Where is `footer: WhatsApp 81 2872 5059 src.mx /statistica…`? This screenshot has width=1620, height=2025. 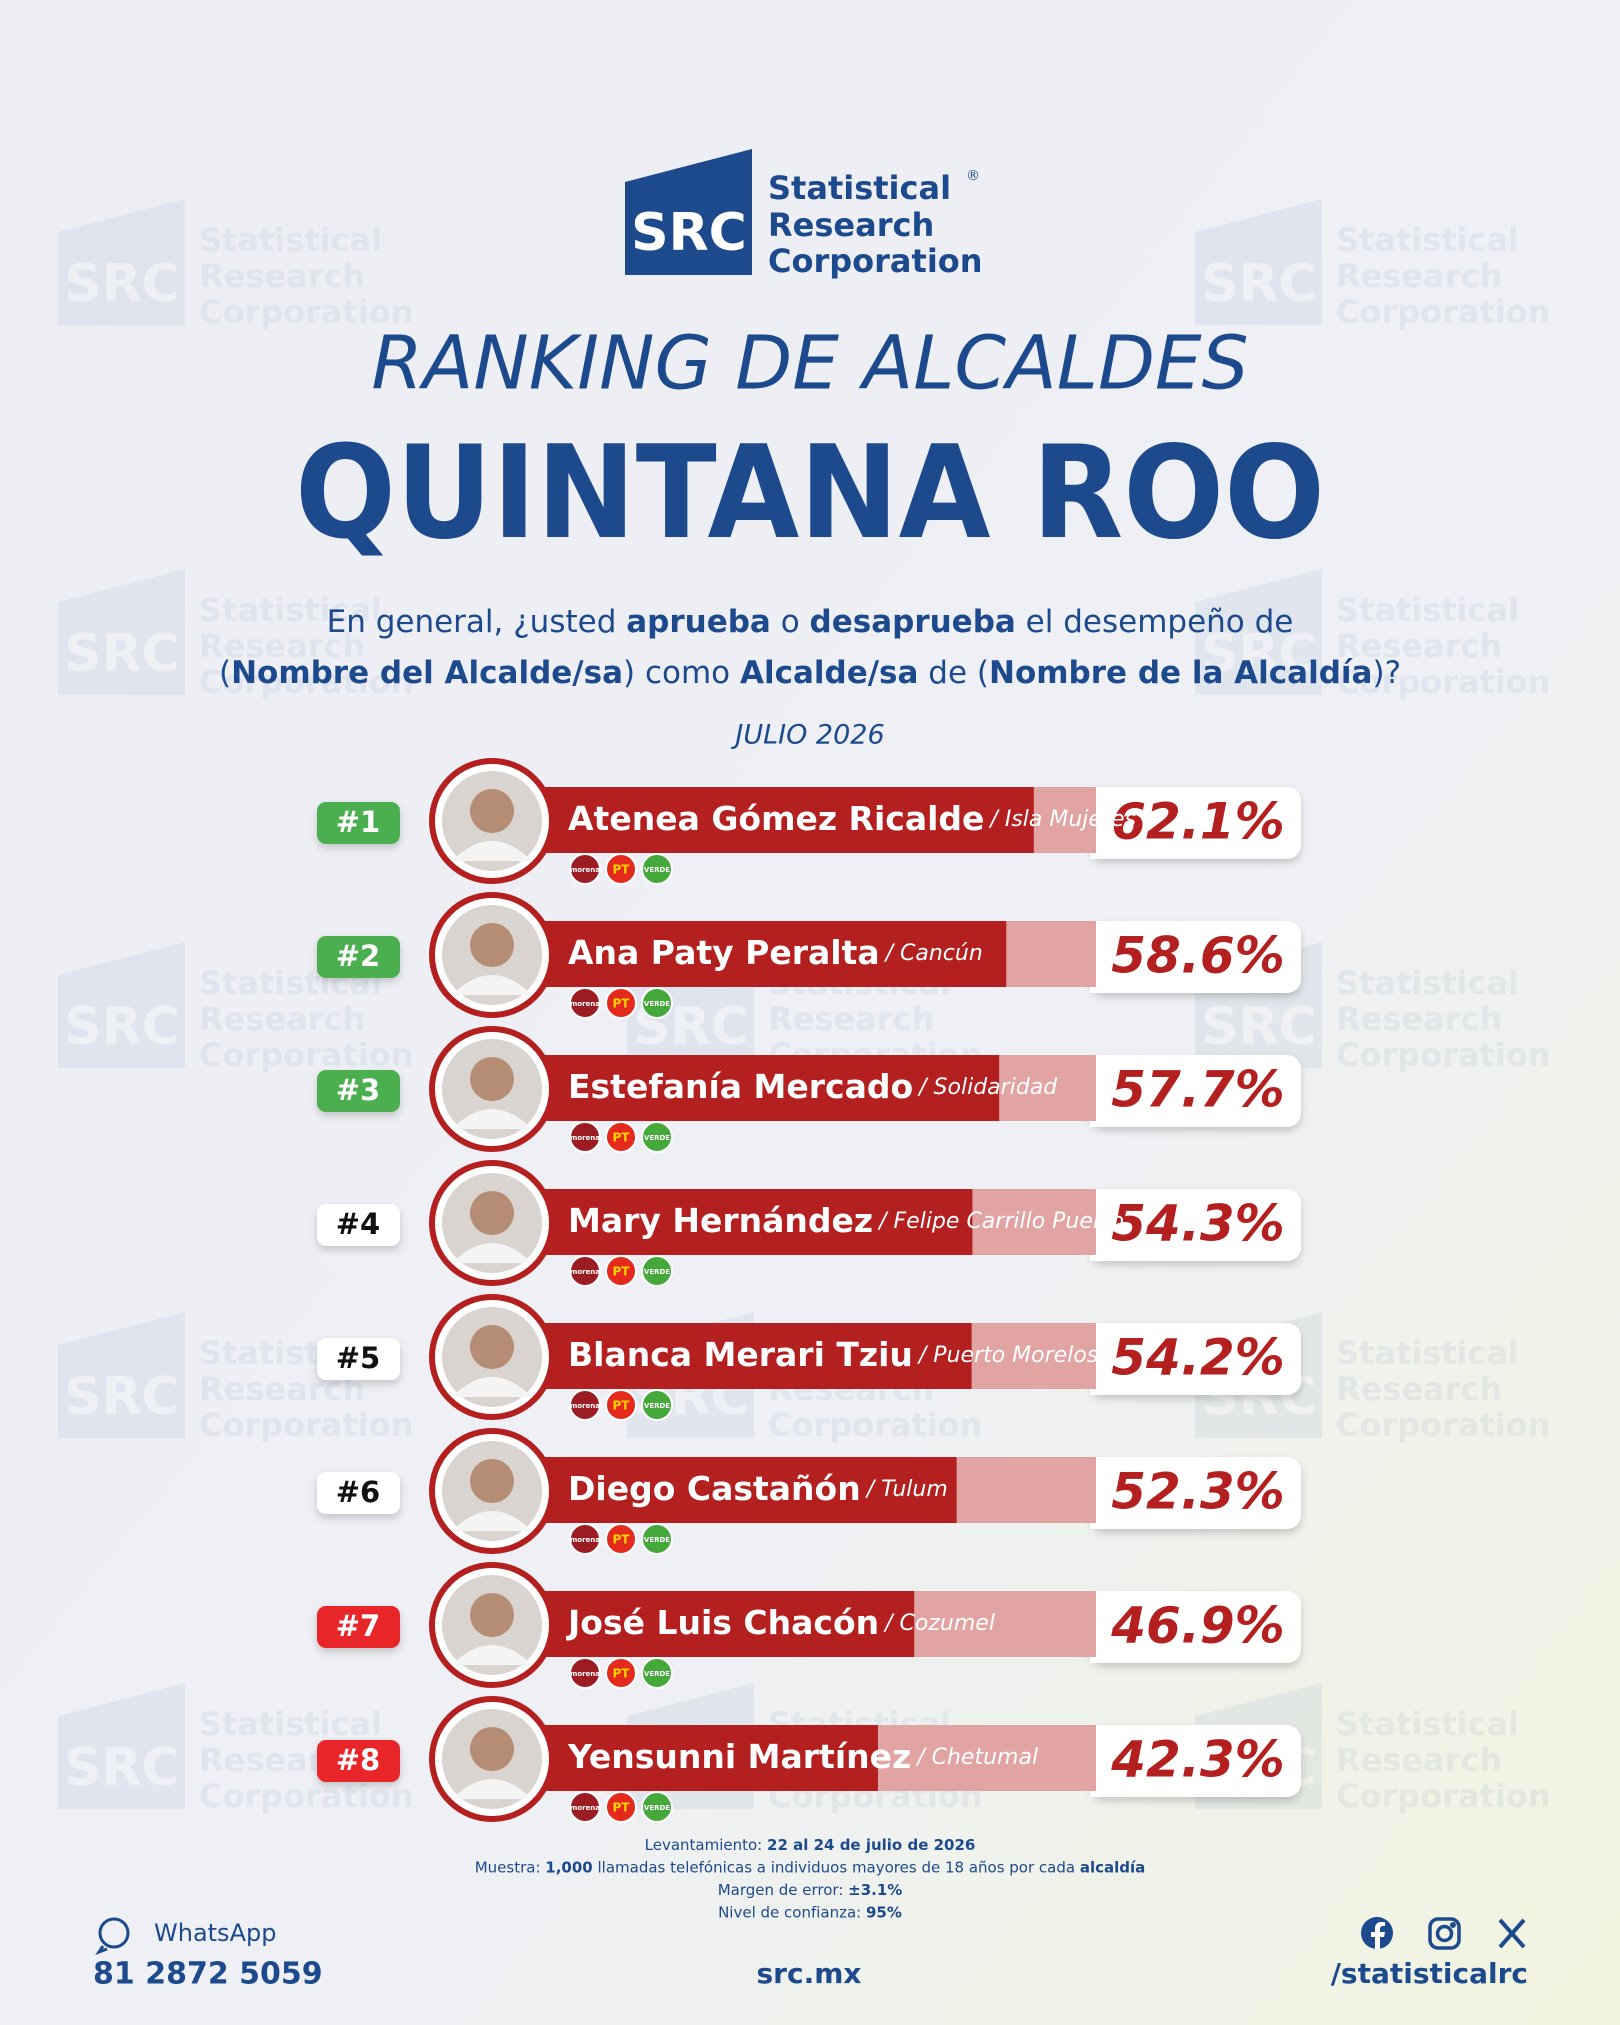
footer: WhatsApp 81 2872 5059 src.mx /statistica… is located at coordinates (810, 1954).